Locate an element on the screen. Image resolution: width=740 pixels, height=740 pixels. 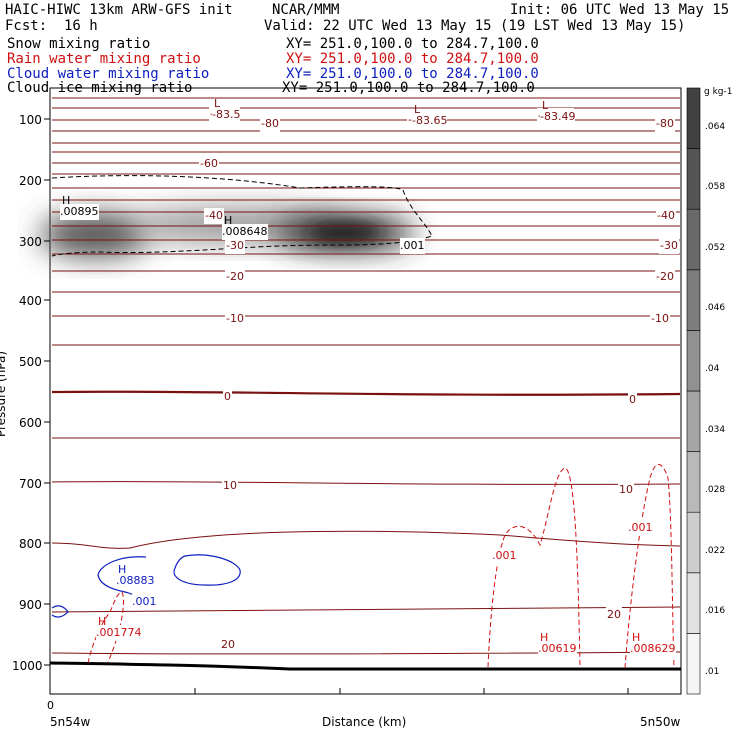
extremum-value: -83.49 is located at coordinates (558, 117).